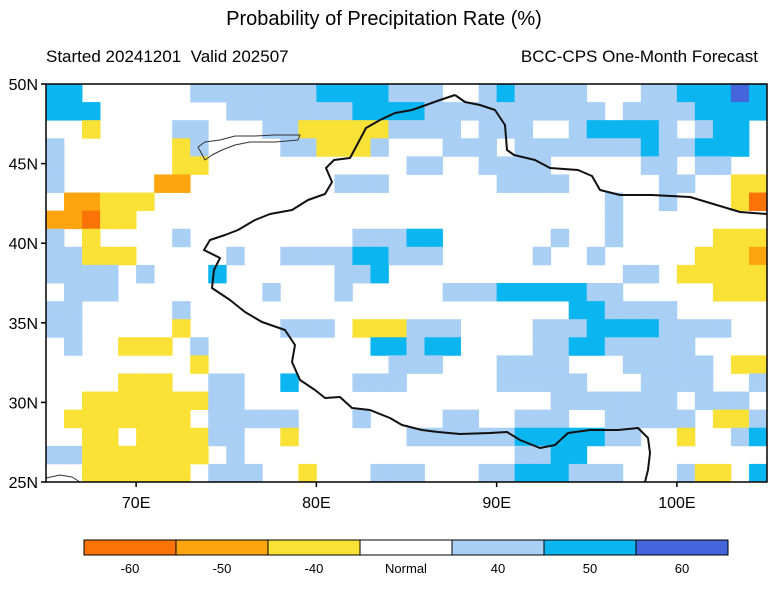 Image resolution: width=768 pixels, height=593 pixels. I want to click on lat-label: 40N, so click(23, 244).